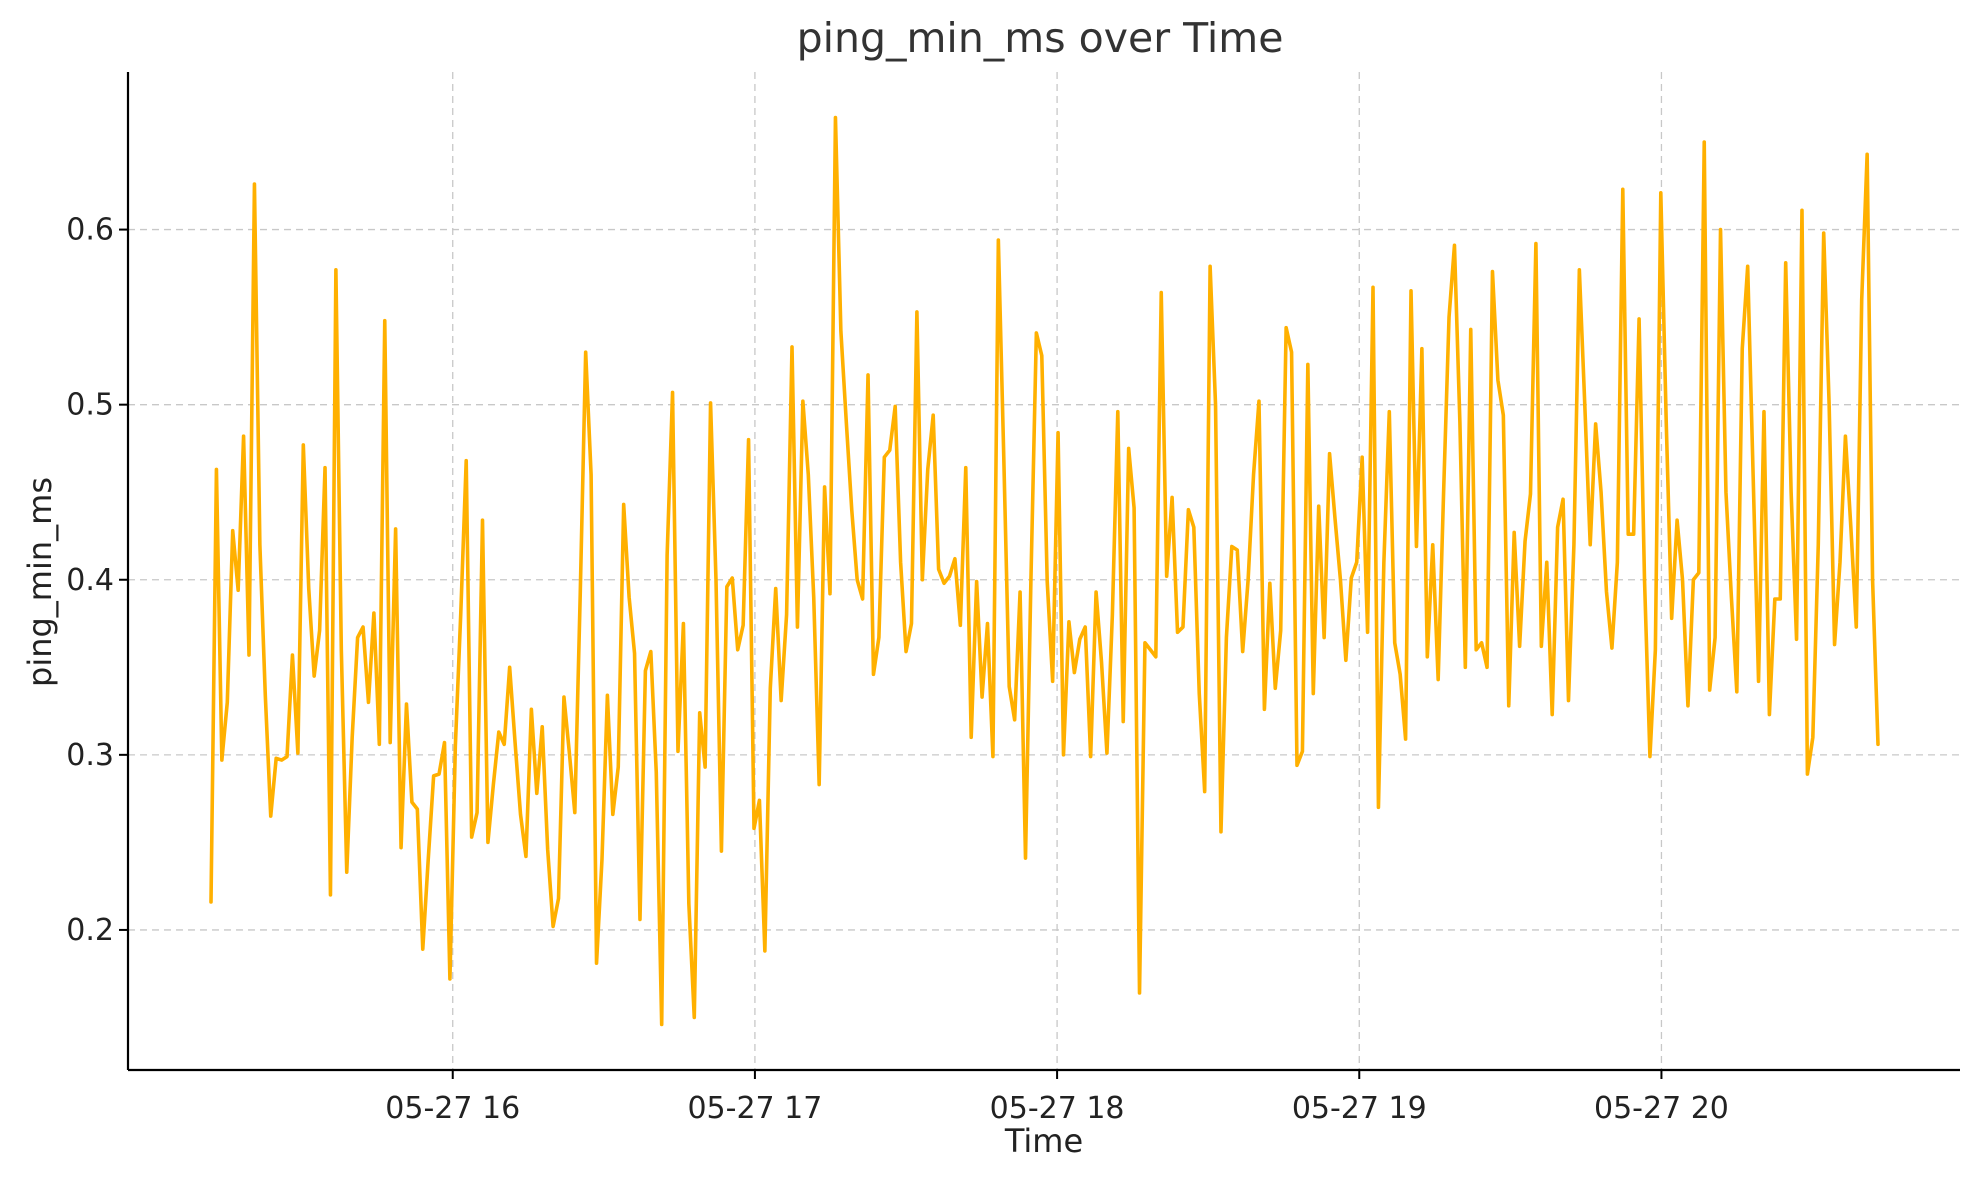 The width and height of the screenshot is (1979, 1180). What do you see at coordinates (452, 1108) in the screenshot?
I see `x-tick-label: 05-27 16` at bounding box center [452, 1108].